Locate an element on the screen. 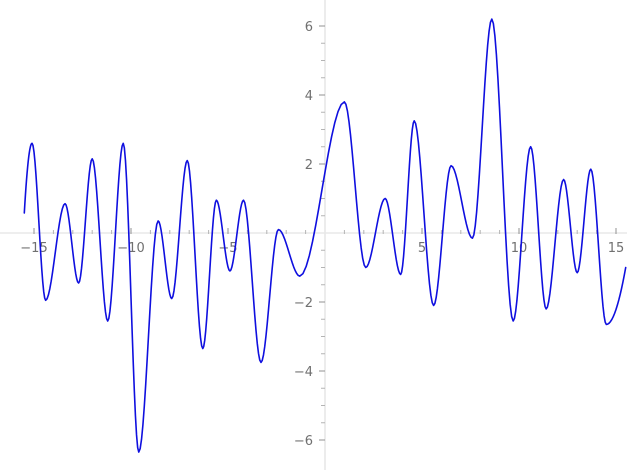 Image resolution: width=627 pixels, height=470 pixels. y-axis-major-ticks is located at coordinates (322, 233).